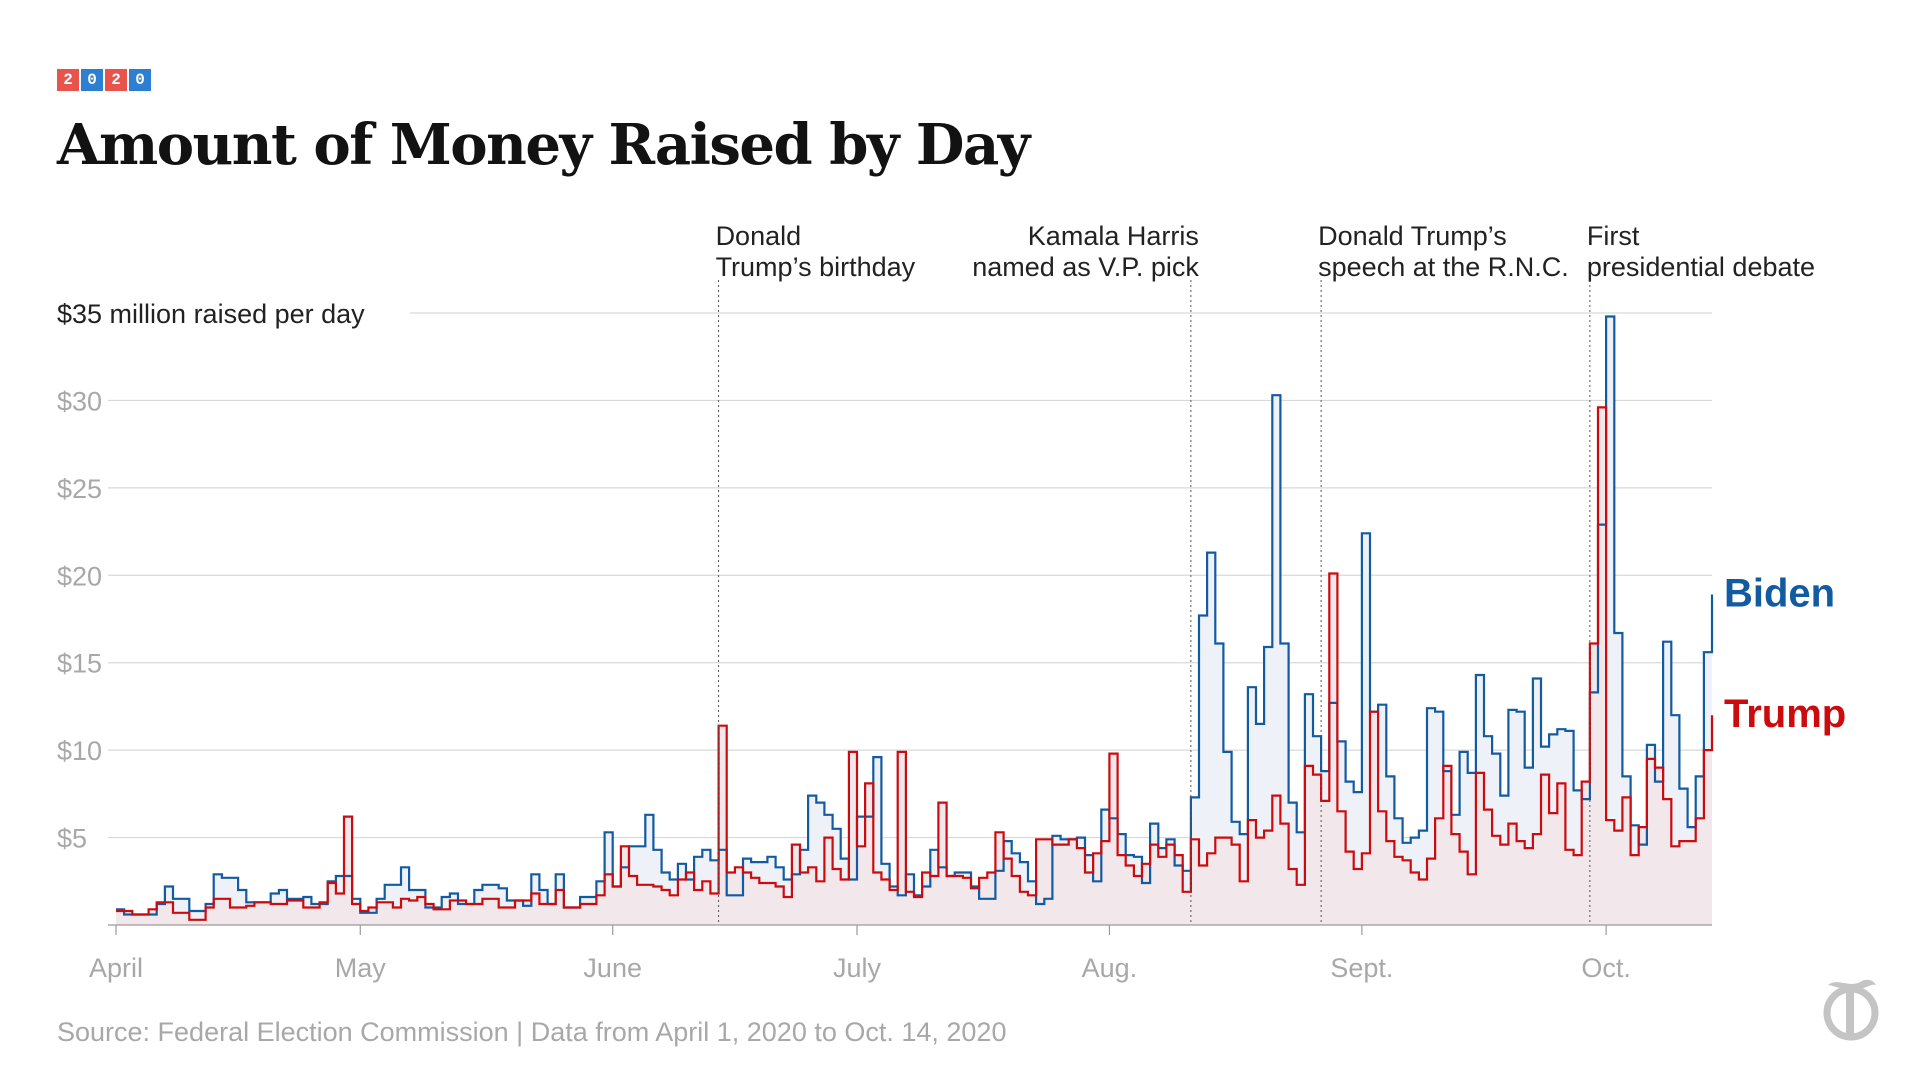 This screenshot has width=1920, height=1080. I want to click on x-axis: April May June July Aug. Sept. Oct., so click(900, 953).